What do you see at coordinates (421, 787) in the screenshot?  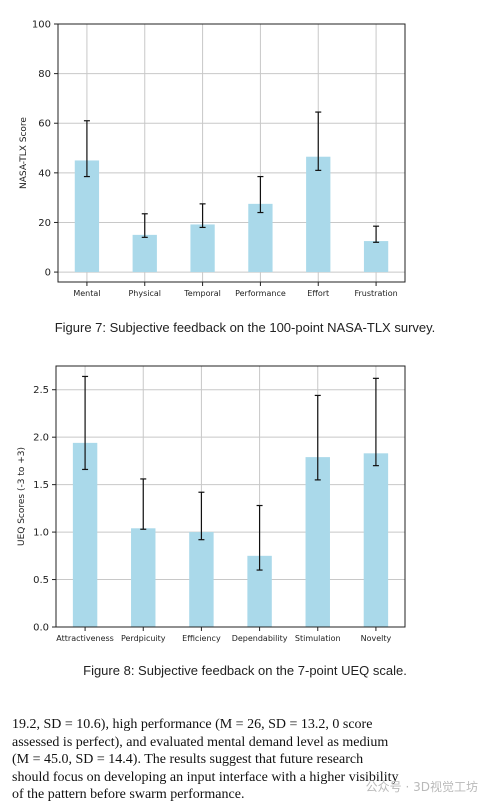 I see `watermark: 公众号 · 3D视觉工坊` at bounding box center [421, 787].